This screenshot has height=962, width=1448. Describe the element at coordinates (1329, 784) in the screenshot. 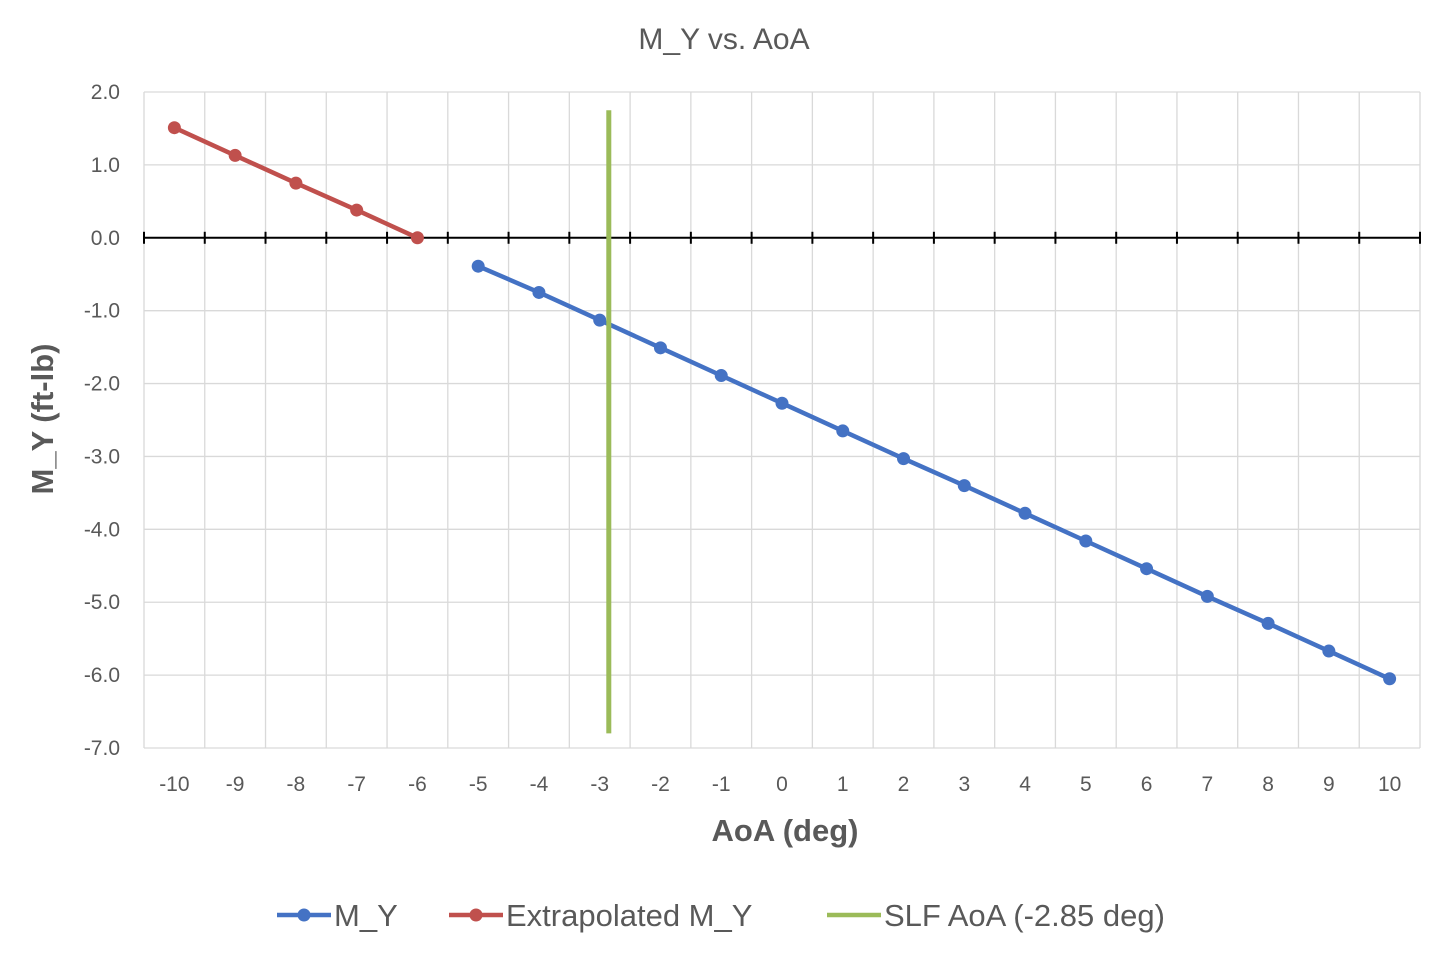

I see `x-tick-label: 9` at that location.